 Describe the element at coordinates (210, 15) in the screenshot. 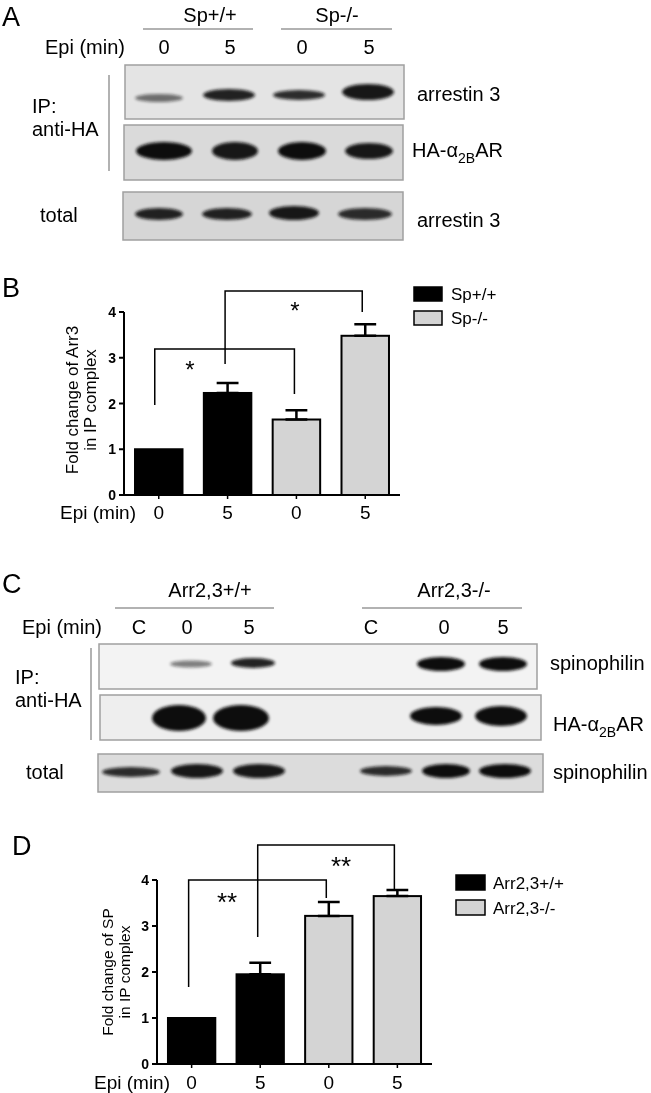

I see `text: Sp+/+` at that location.